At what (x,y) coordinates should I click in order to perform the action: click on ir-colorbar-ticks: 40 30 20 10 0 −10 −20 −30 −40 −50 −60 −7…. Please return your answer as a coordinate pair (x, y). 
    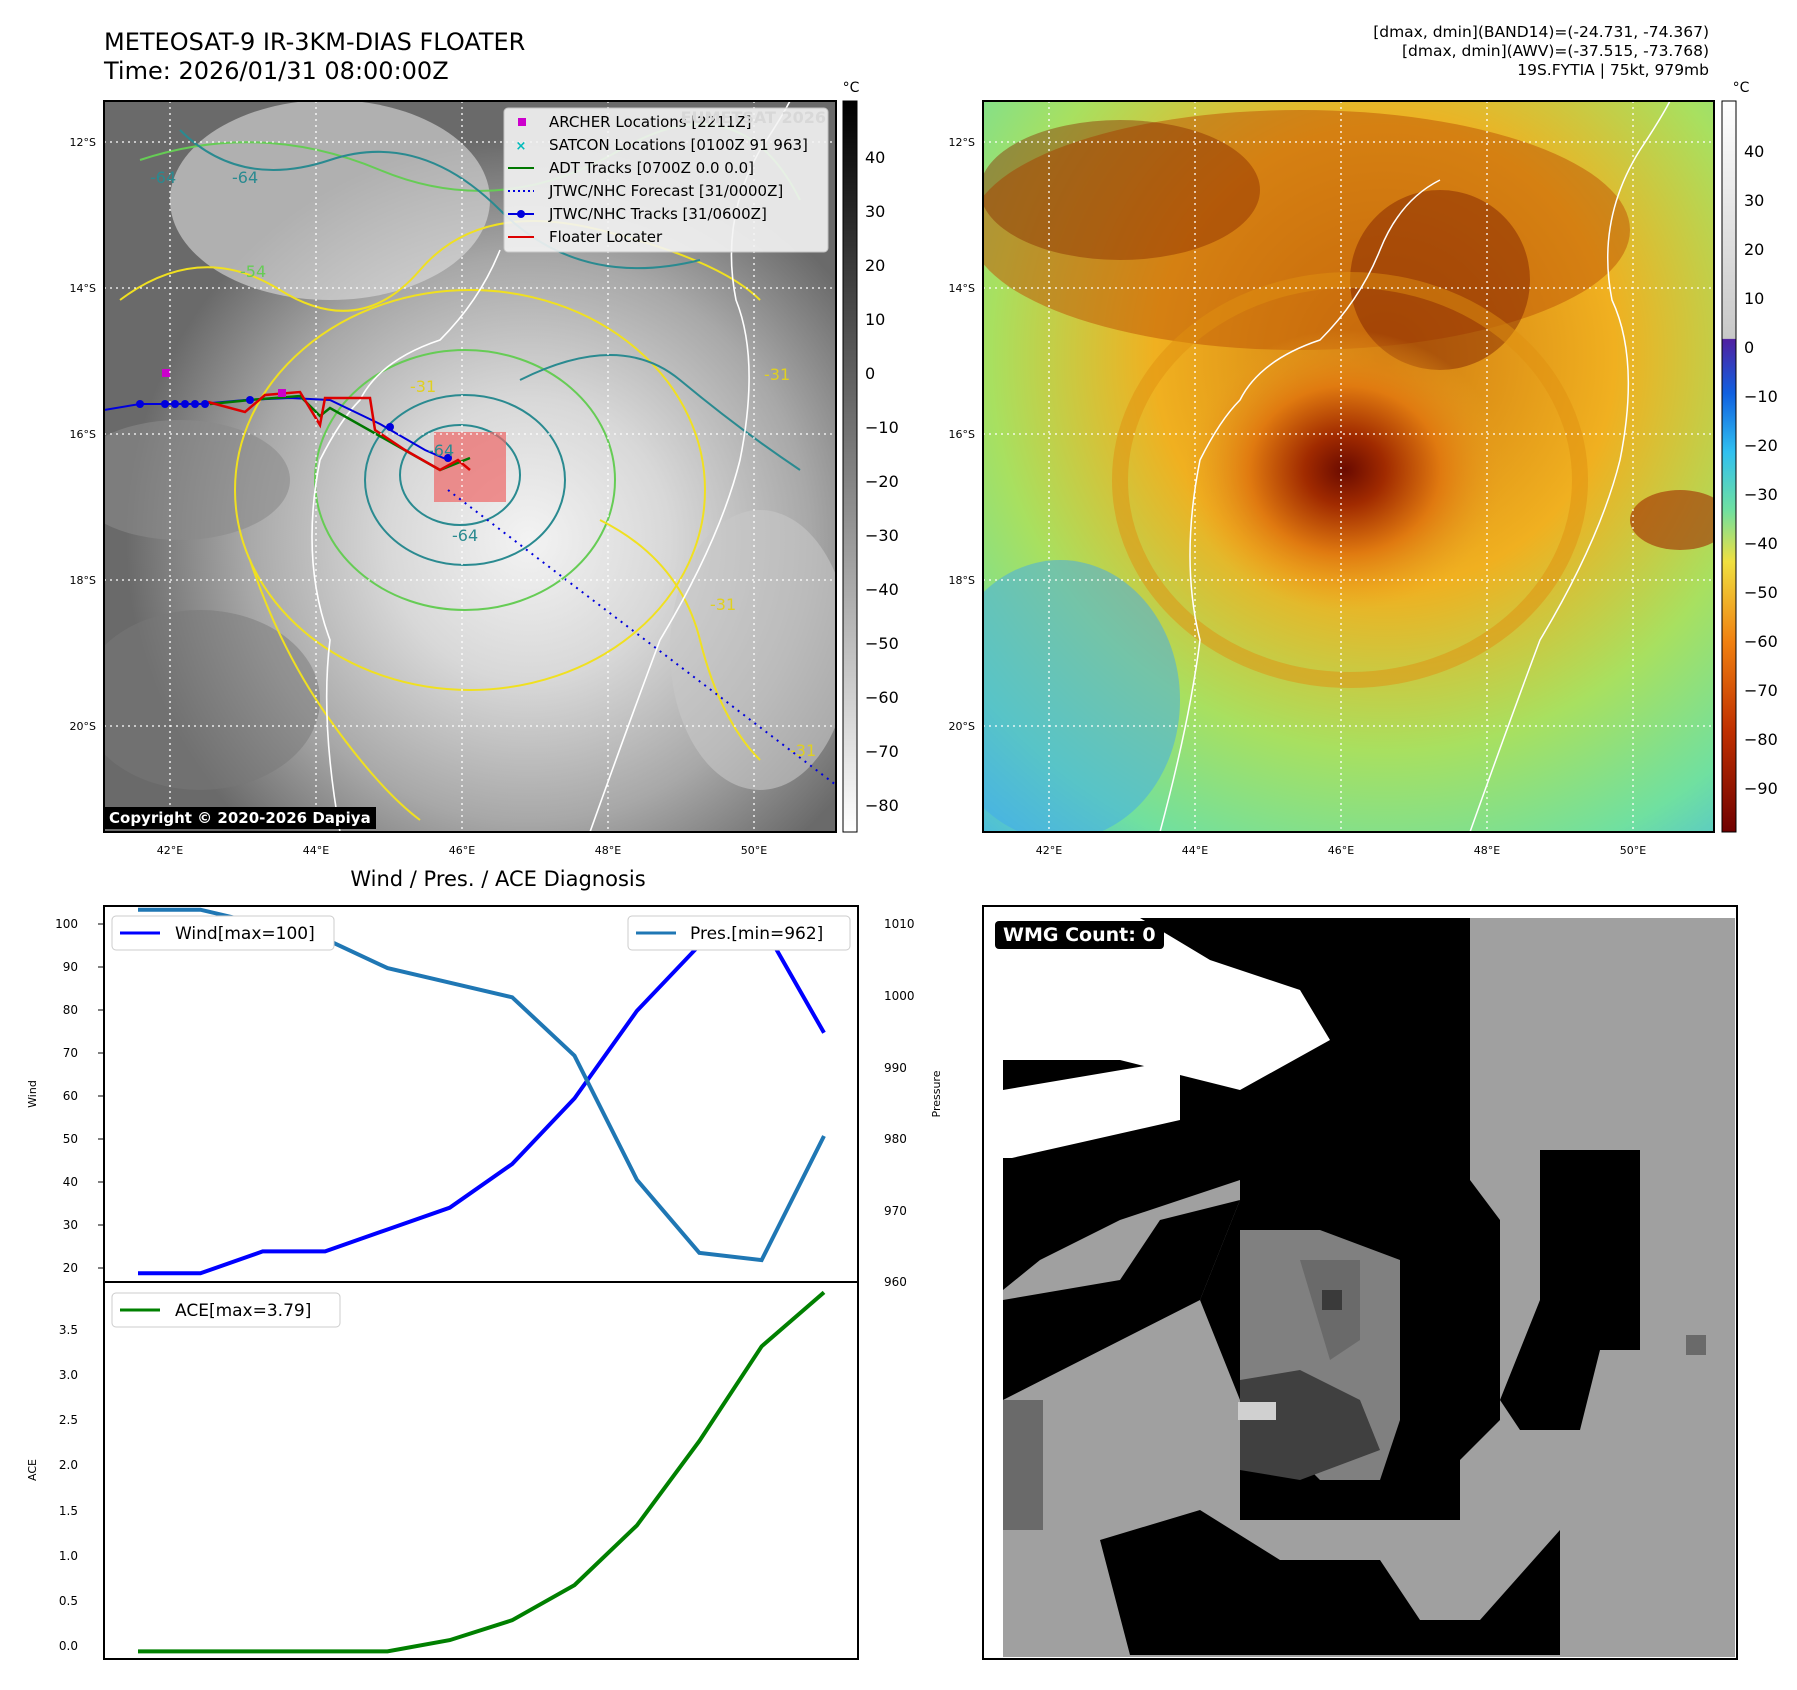
    Looking at the image, I should click on (882, 481).